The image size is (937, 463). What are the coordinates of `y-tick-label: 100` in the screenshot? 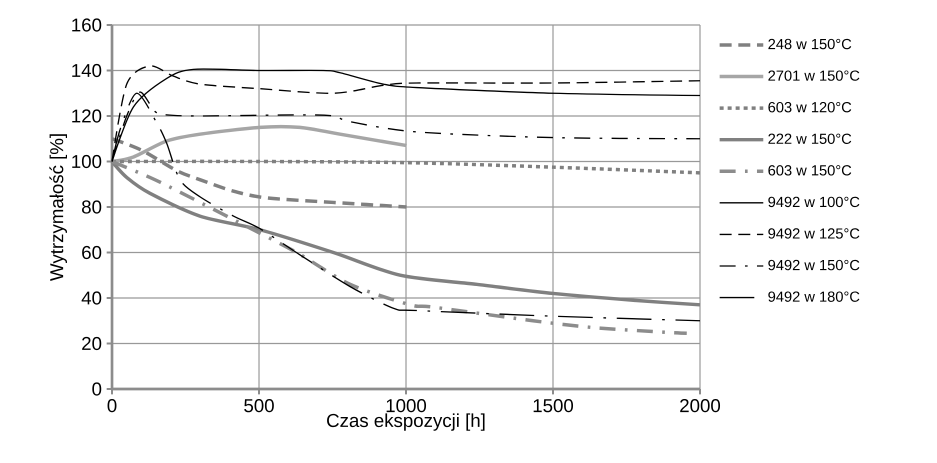 It's located at (87, 161).